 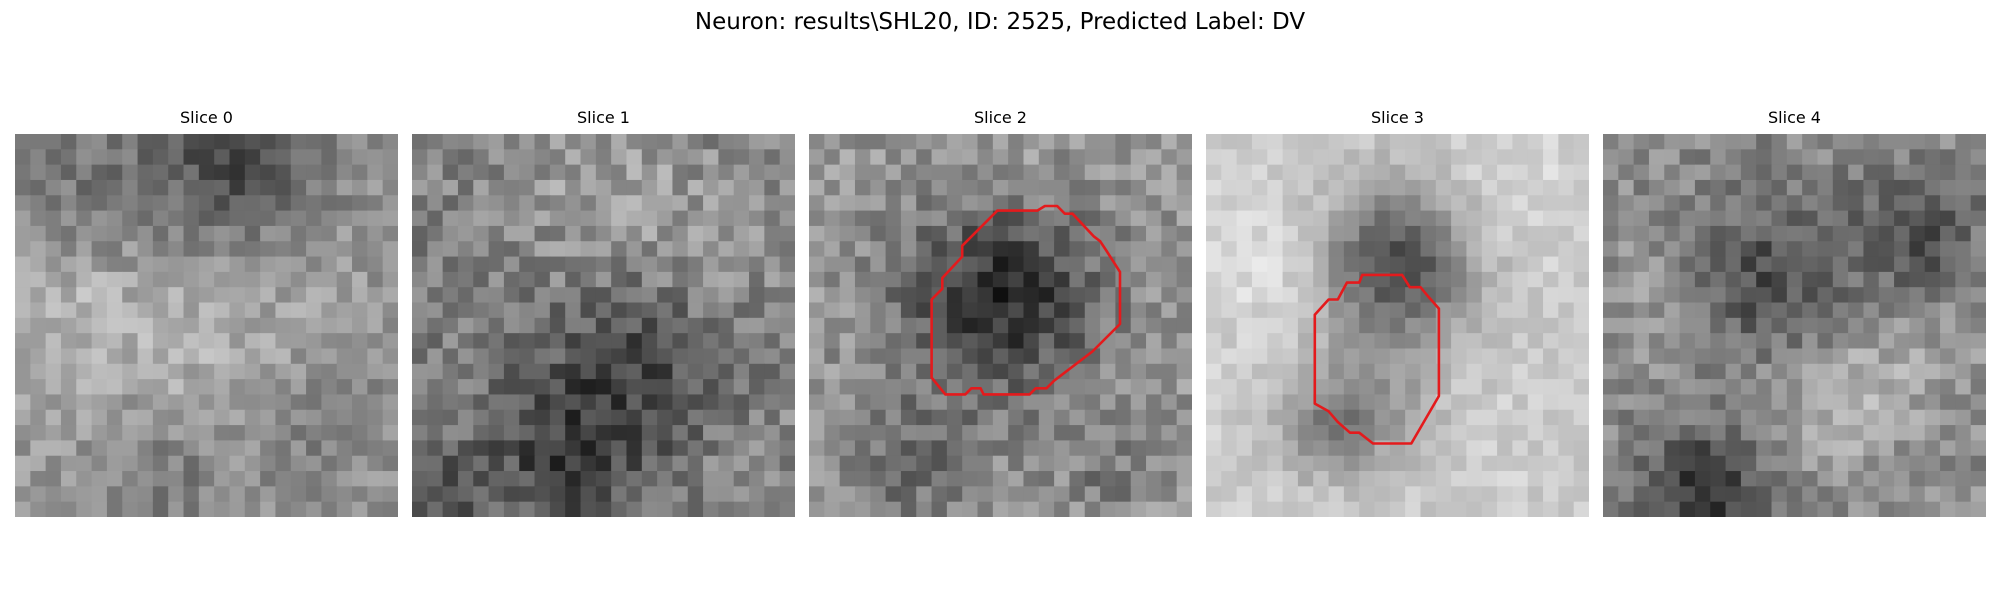 What do you see at coordinates (1397, 117) in the screenshot?
I see `slice-title: Slice 3` at bounding box center [1397, 117].